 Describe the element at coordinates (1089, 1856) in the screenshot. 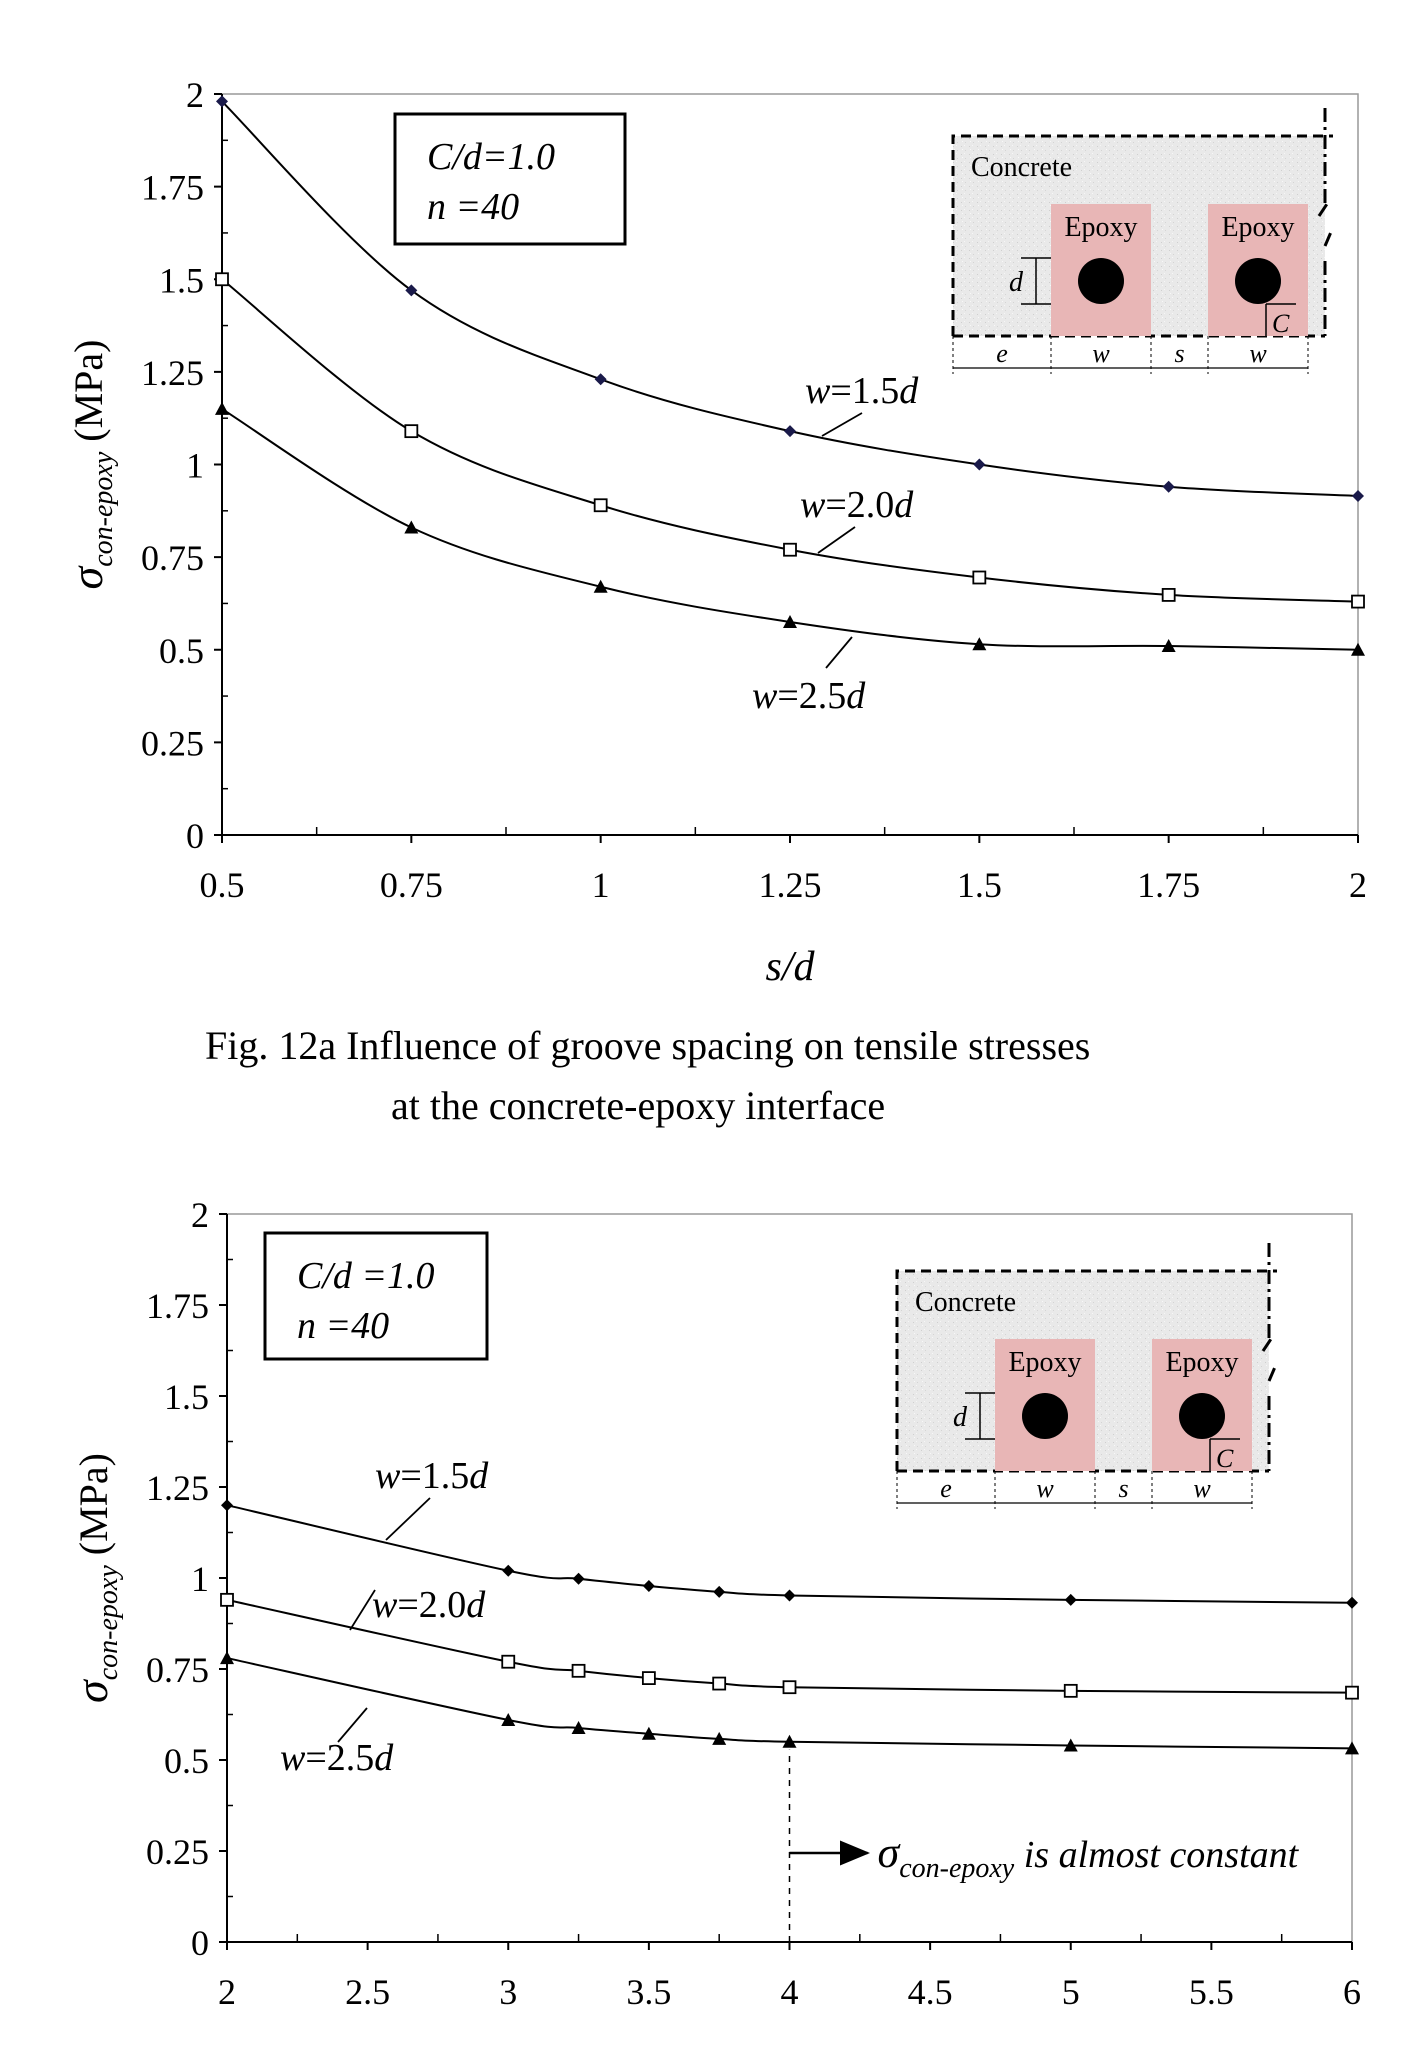

I see `annotation-text: σcon-epoxy is almost constant` at that location.